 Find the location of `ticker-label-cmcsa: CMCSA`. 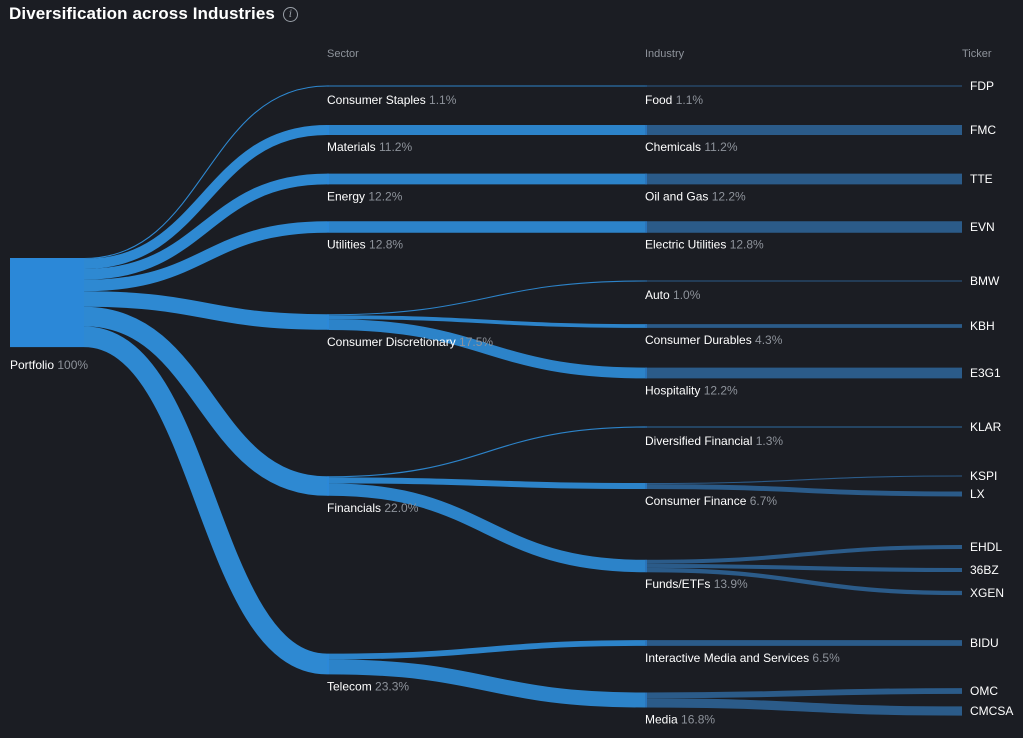

ticker-label-cmcsa: CMCSA is located at coordinates (991, 711).